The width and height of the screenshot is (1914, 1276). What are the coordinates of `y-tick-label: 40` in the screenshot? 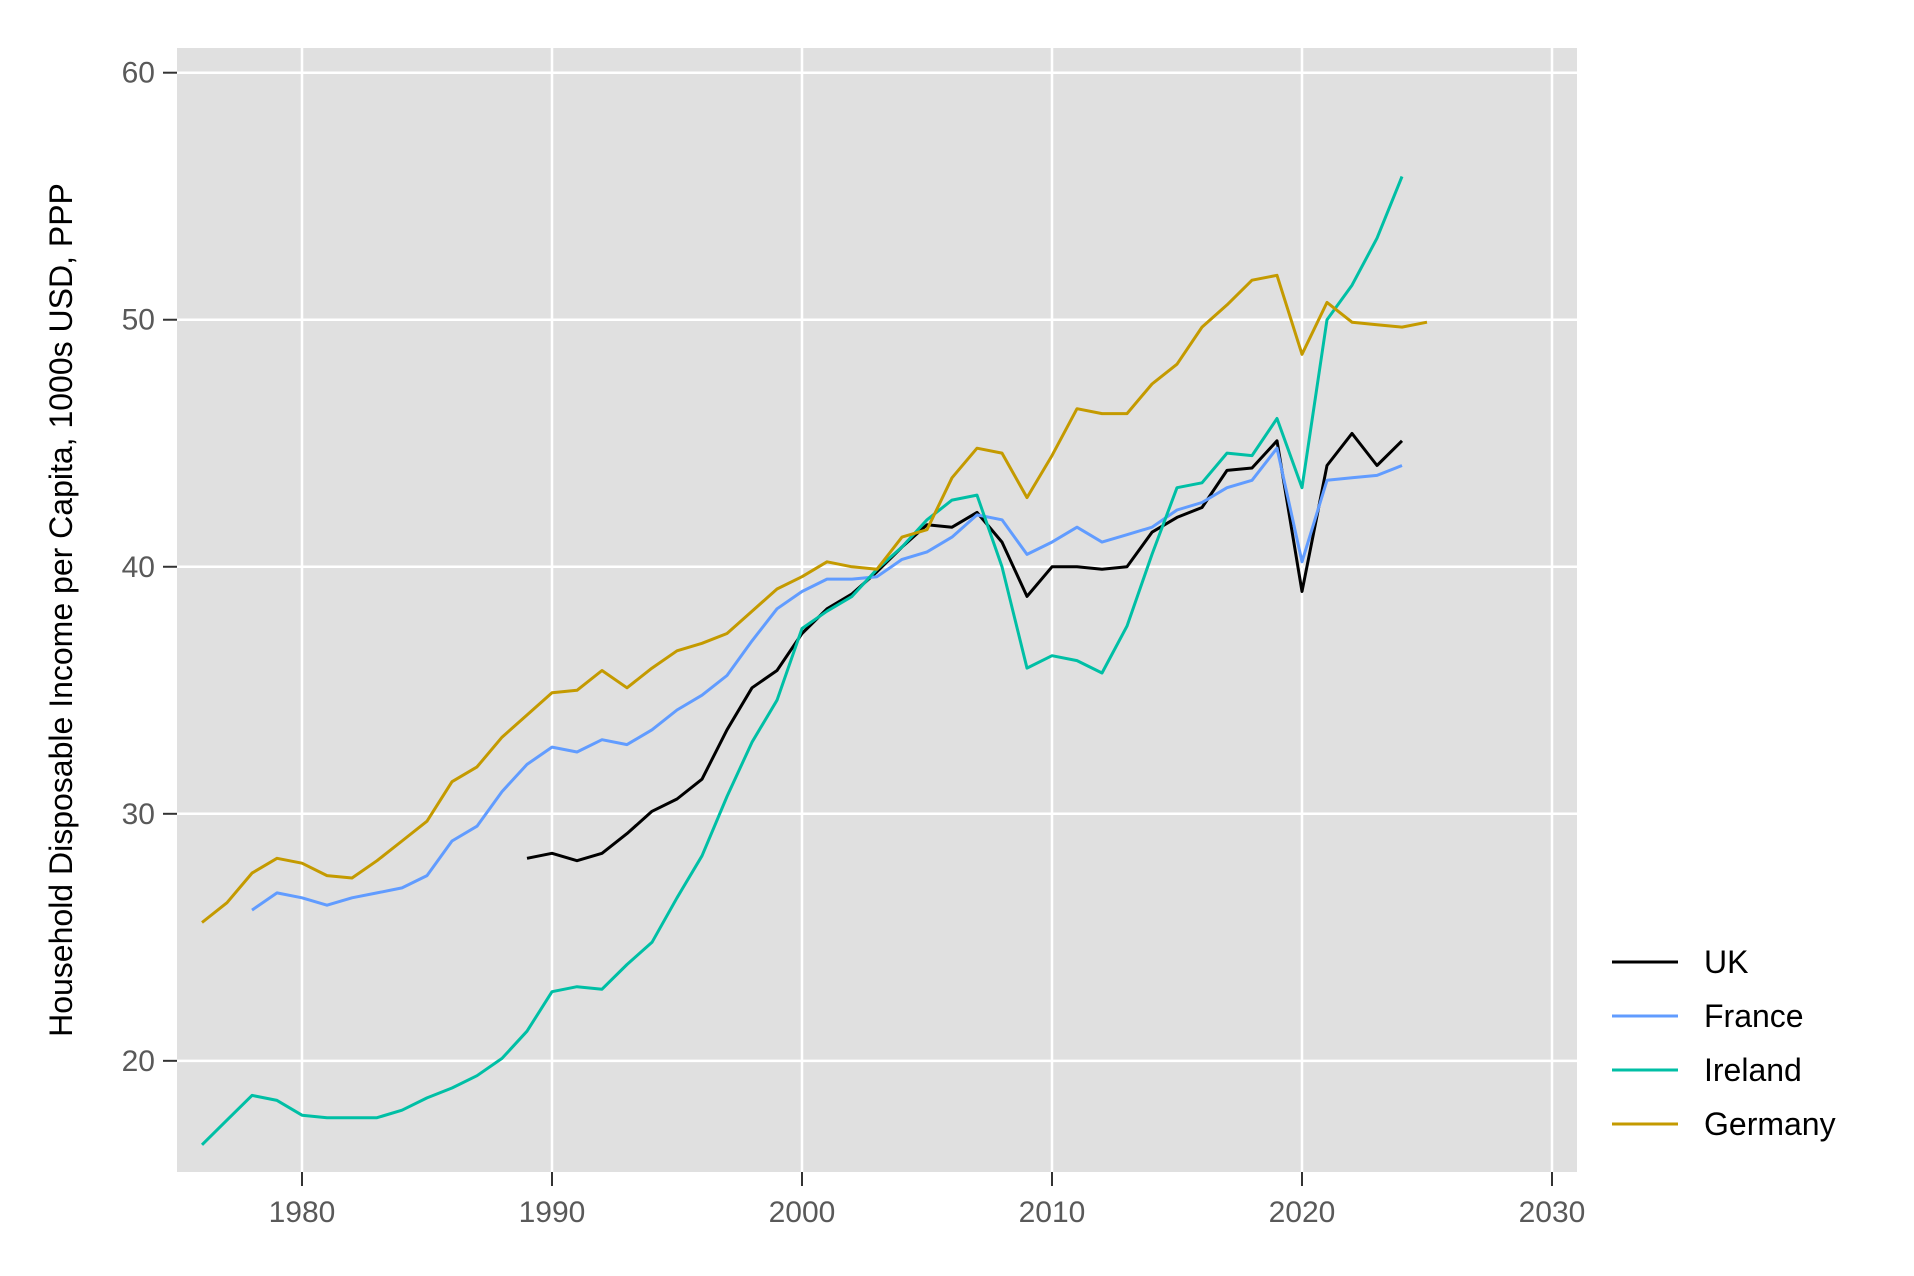 It's located at (138, 567).